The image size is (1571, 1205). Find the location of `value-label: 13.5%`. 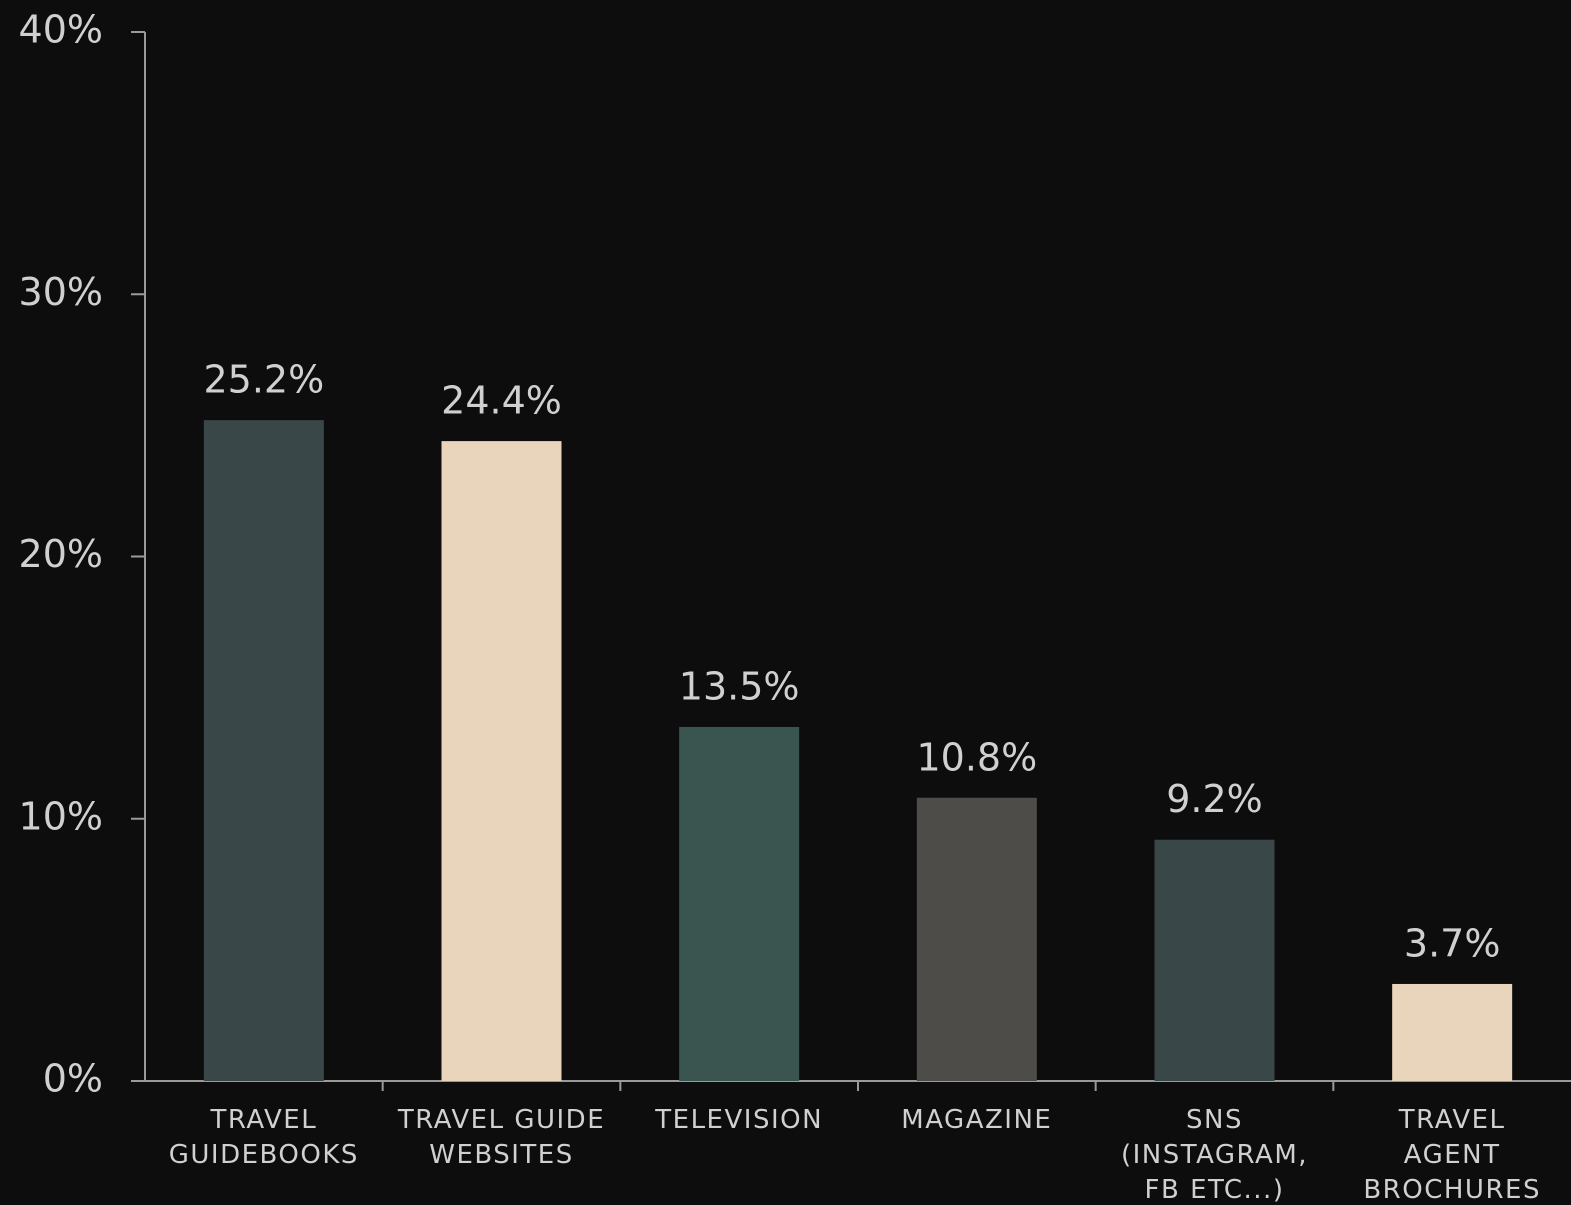

value-label: 13.5% is located at coordinates (739, 686).